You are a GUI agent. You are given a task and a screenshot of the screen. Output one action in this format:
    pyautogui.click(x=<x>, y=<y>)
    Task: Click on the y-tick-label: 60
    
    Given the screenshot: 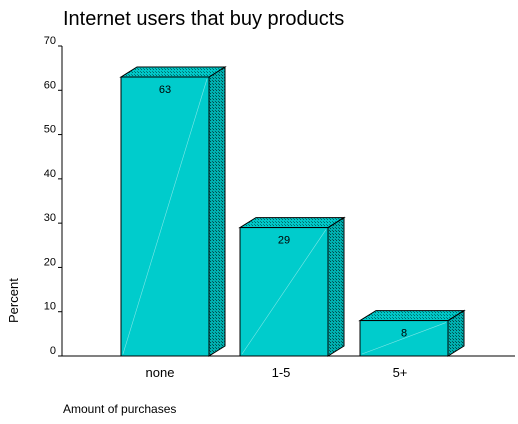 What is the action you would take?
    pyautogui.click(x=50, y=85)
    